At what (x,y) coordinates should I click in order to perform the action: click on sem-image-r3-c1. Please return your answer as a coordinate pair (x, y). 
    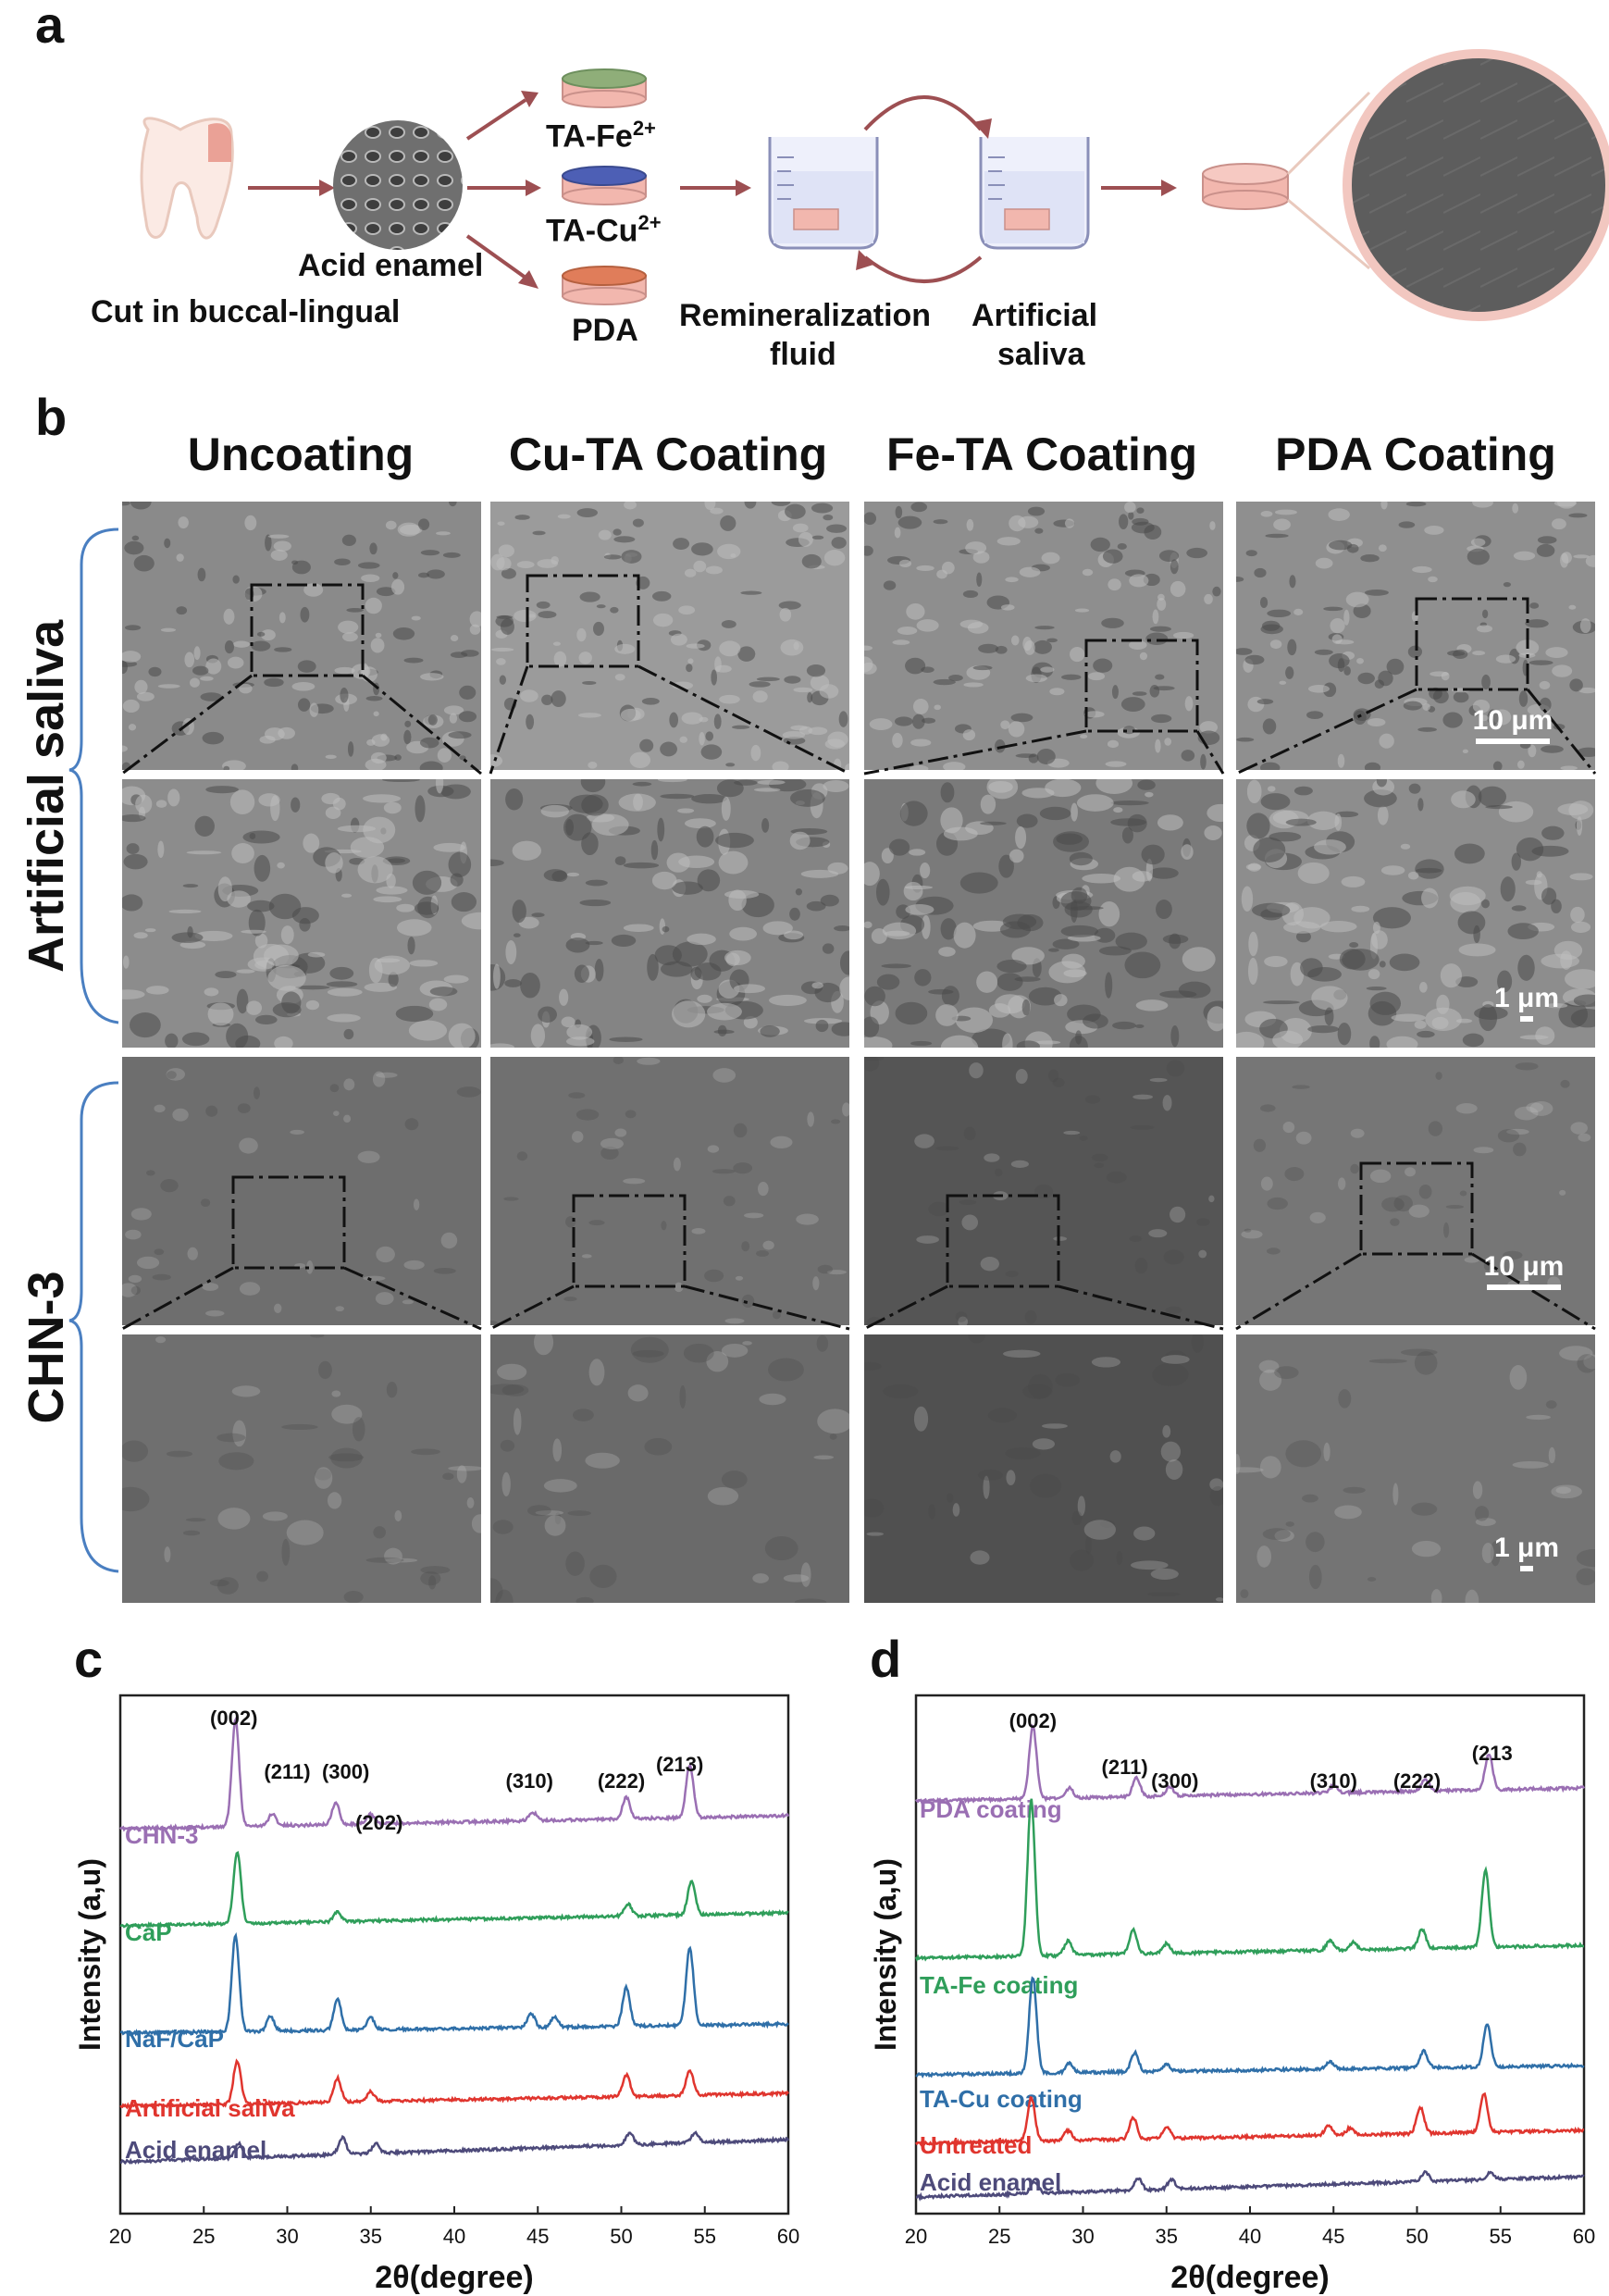
    Looking at the image, I should click on (301, 1191).